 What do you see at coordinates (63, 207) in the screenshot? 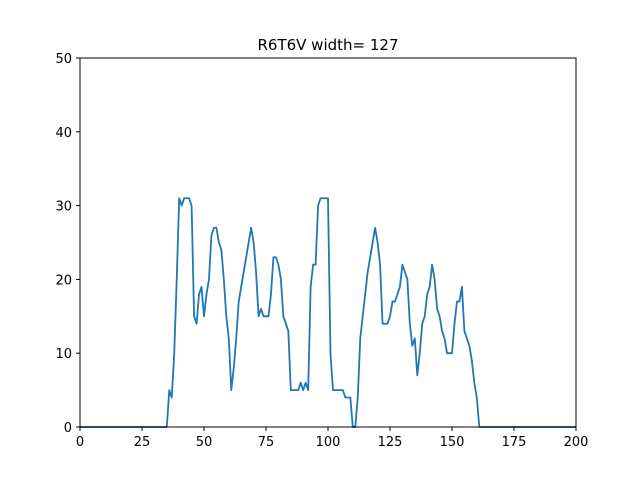
I see `y-tick-label: 30` at bounding box center [63, 207].